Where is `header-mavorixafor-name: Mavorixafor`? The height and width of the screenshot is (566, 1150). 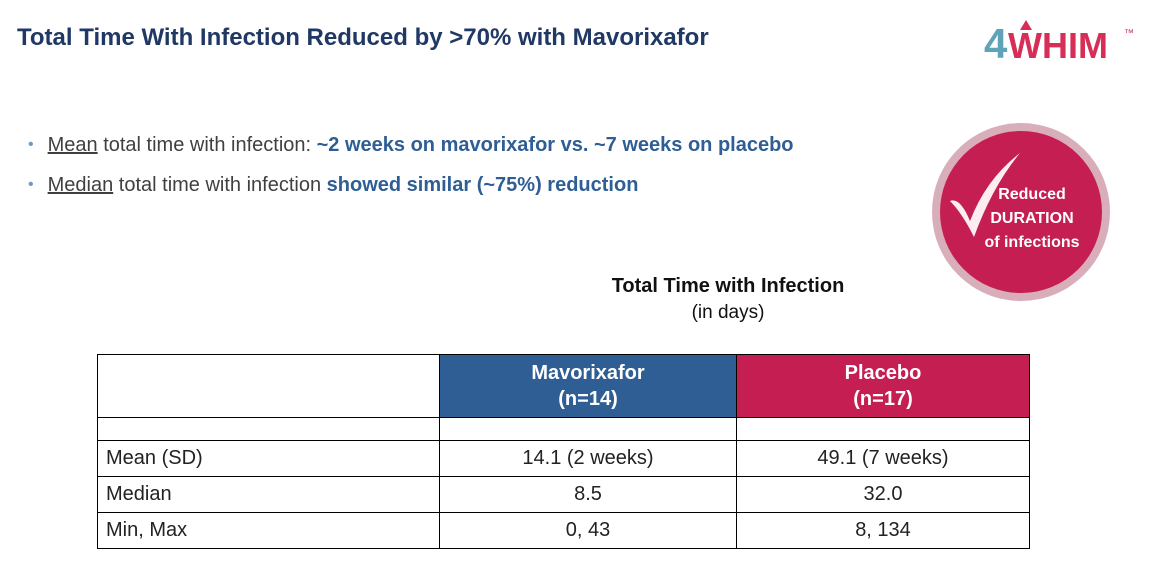 header-mavorixafor-name: Mavorixafor is located at coordinates (588, 373).